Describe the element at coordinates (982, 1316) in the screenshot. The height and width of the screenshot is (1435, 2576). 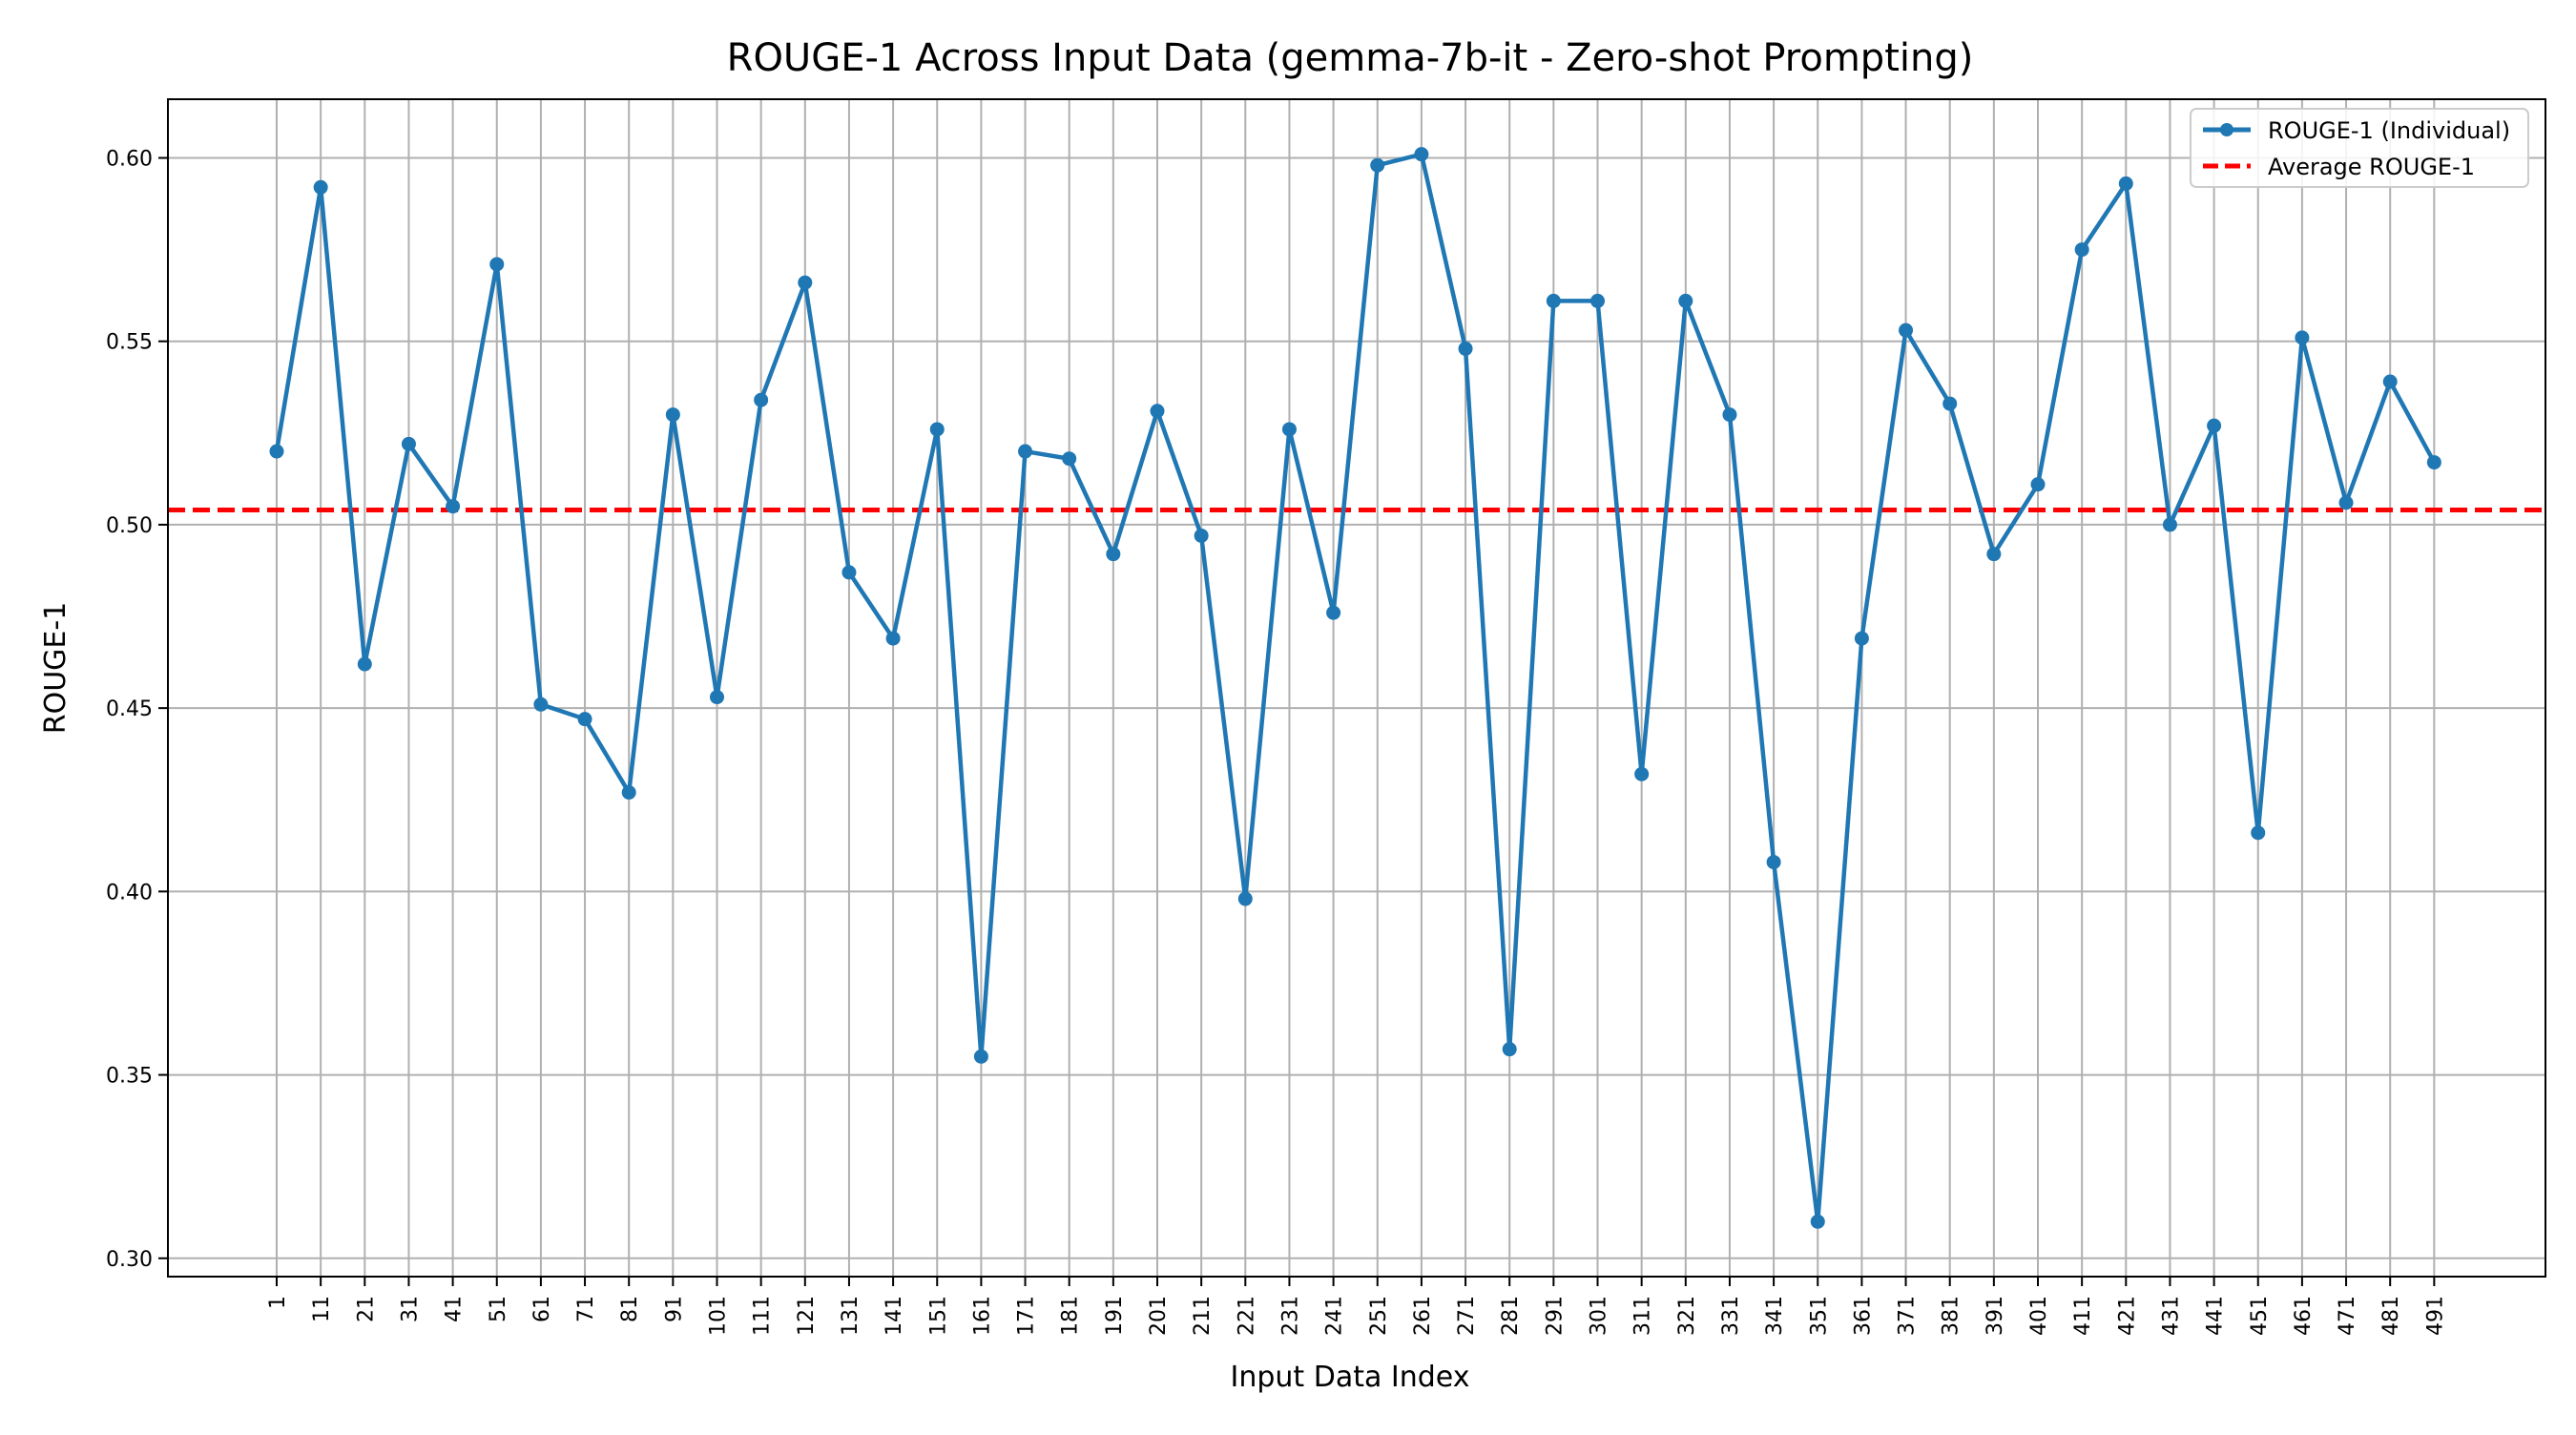
I see `x-tick-label: 161` at that location.